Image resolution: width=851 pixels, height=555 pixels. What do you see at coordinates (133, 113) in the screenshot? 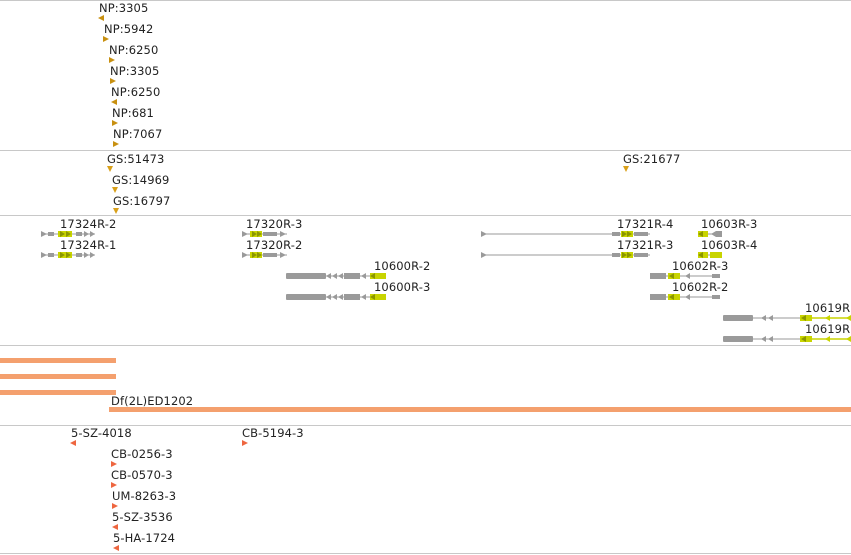
I see `np-feature-label: NP:681` at bounding box center [133, 113].